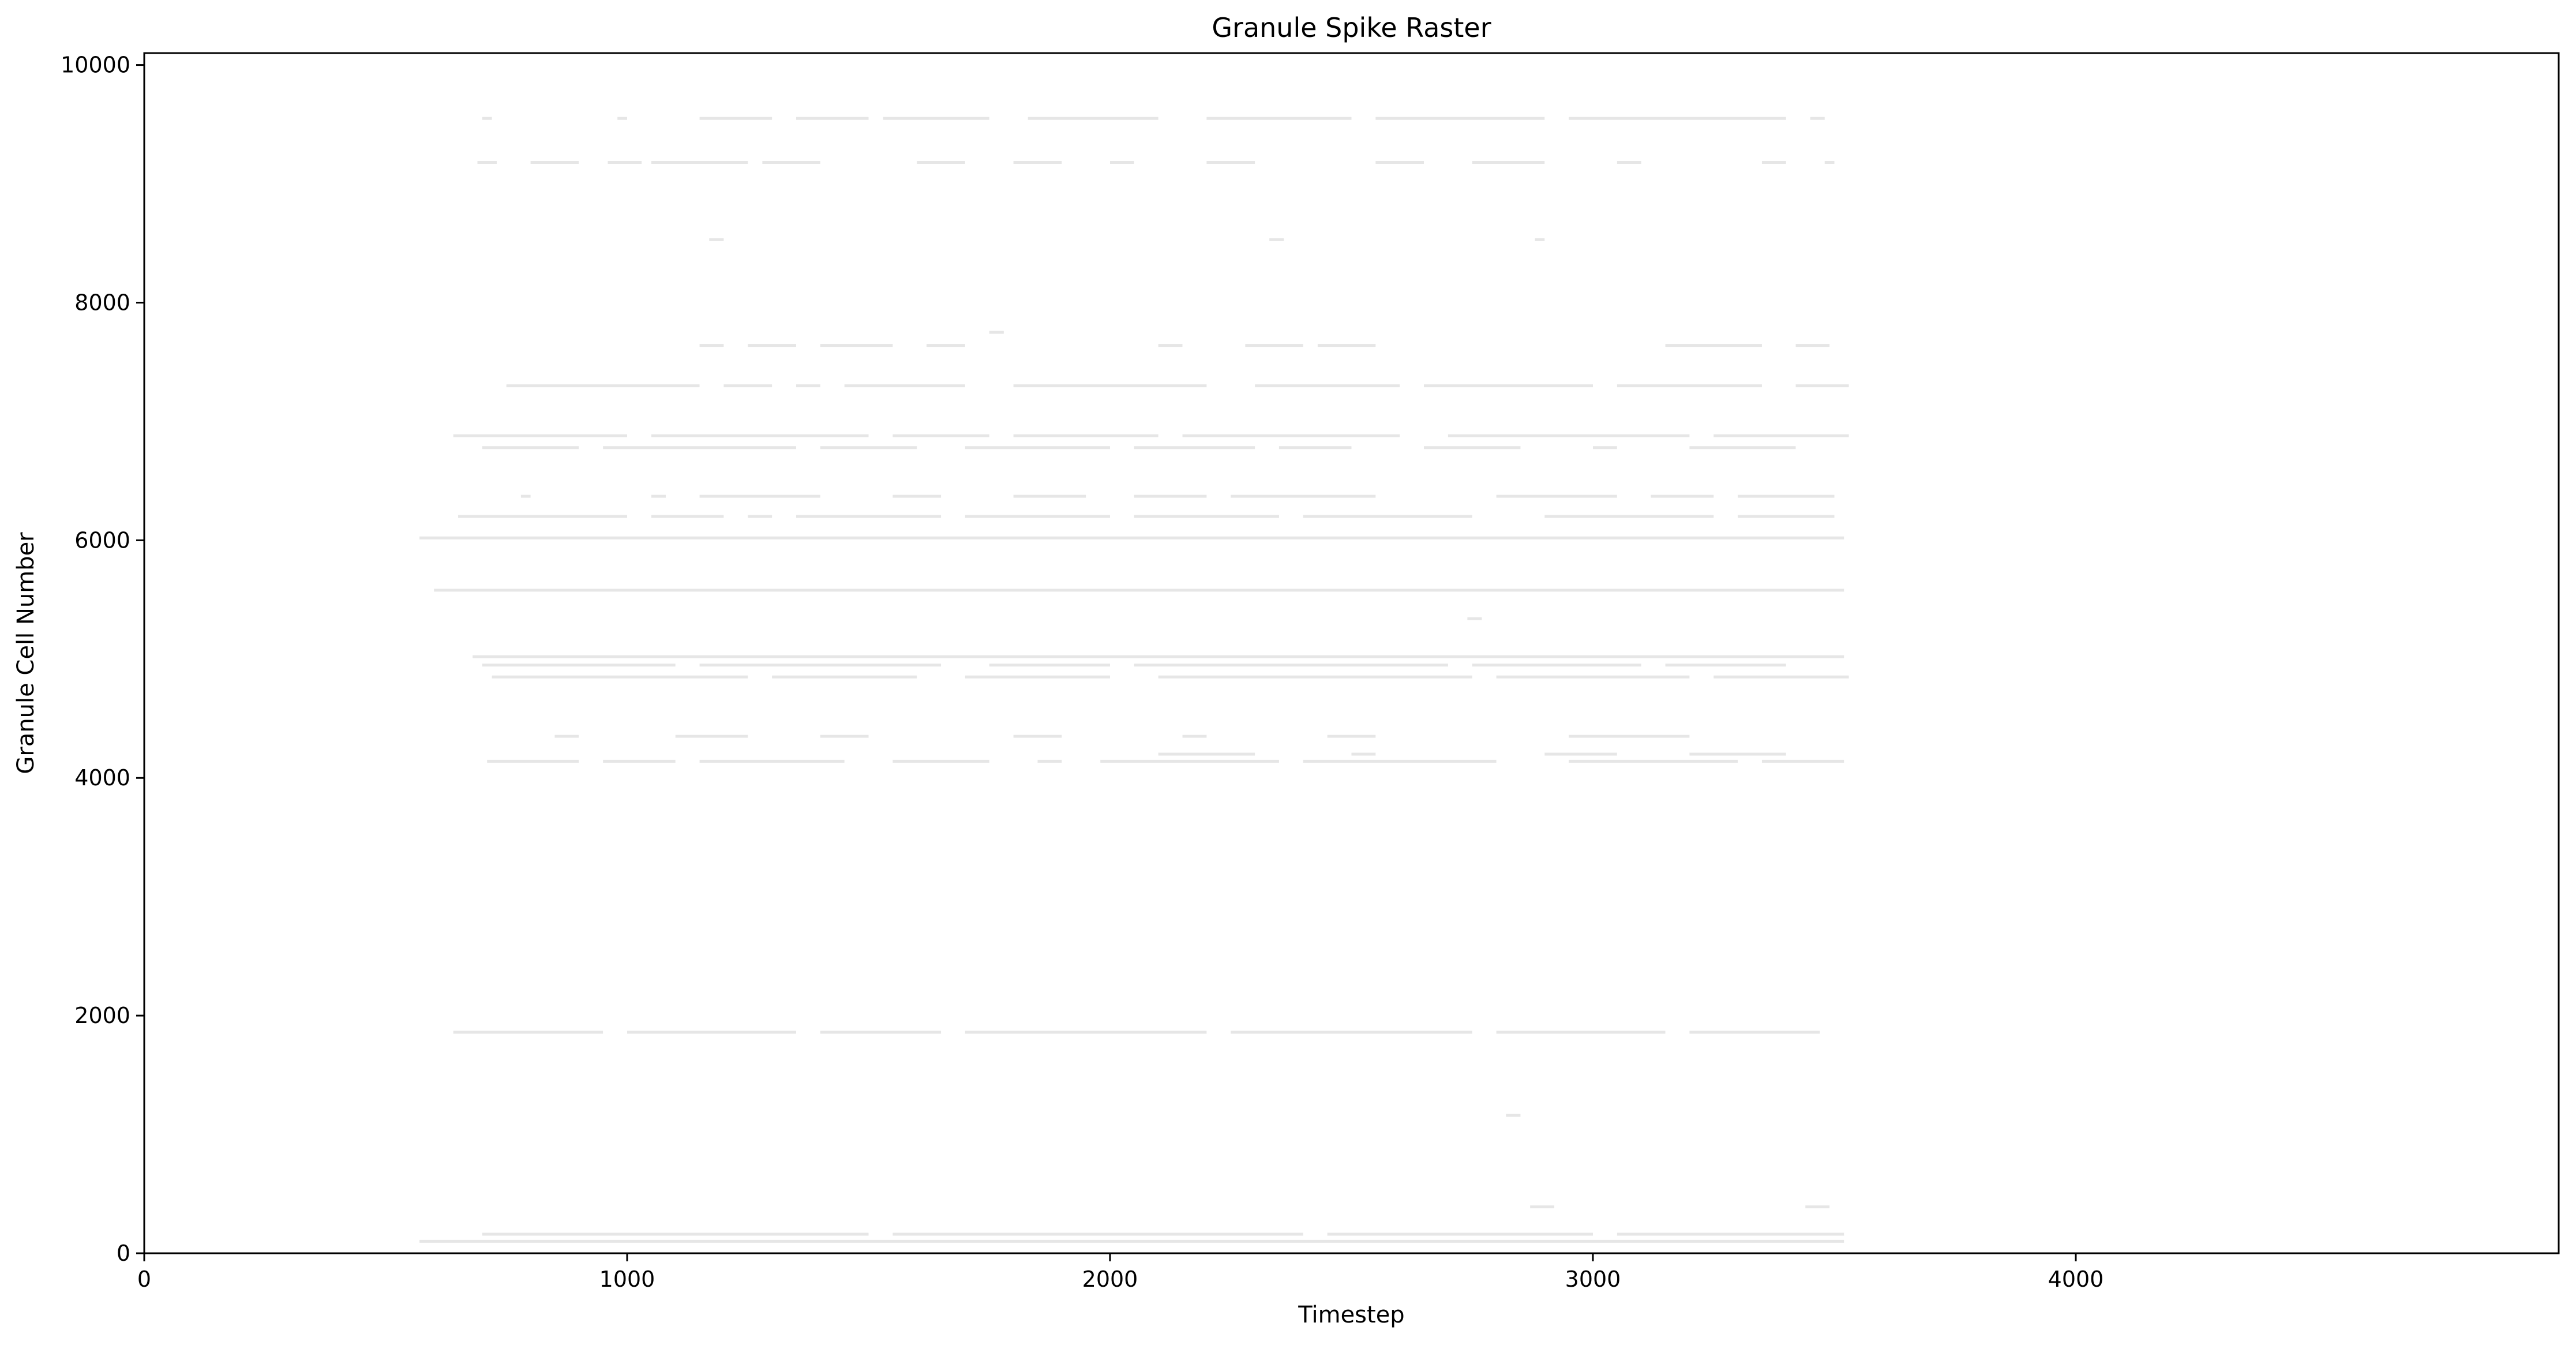 Image resolution: width=2576 pixels, height=1345 pixels. Describe the element at coordinates (102, 659) in the screenshot. I see `y-axis: 0 2000 4000 6000 8000 10000` at that location.